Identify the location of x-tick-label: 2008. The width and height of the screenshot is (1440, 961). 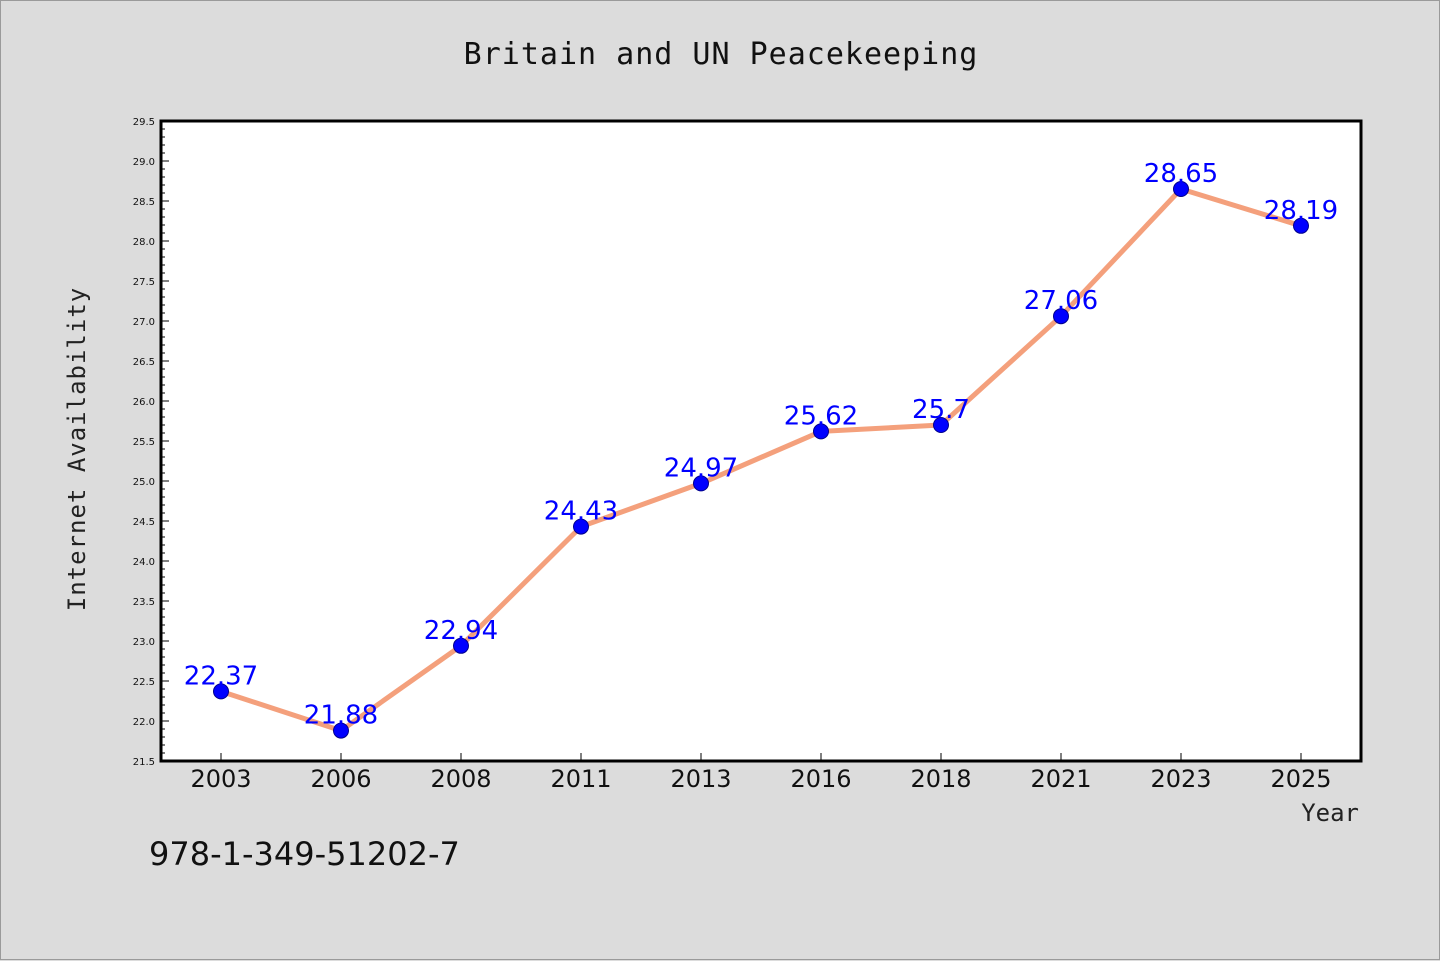
(460, 779).